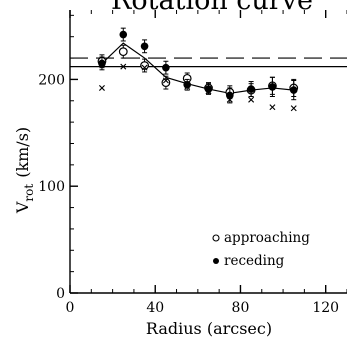 This screenshot has width=347, height=340. What do you see at coordinates (209, 328) in the screenshot?
I see `x-axis-label: Radius (arcsec)` at bounding box center [209, 328].